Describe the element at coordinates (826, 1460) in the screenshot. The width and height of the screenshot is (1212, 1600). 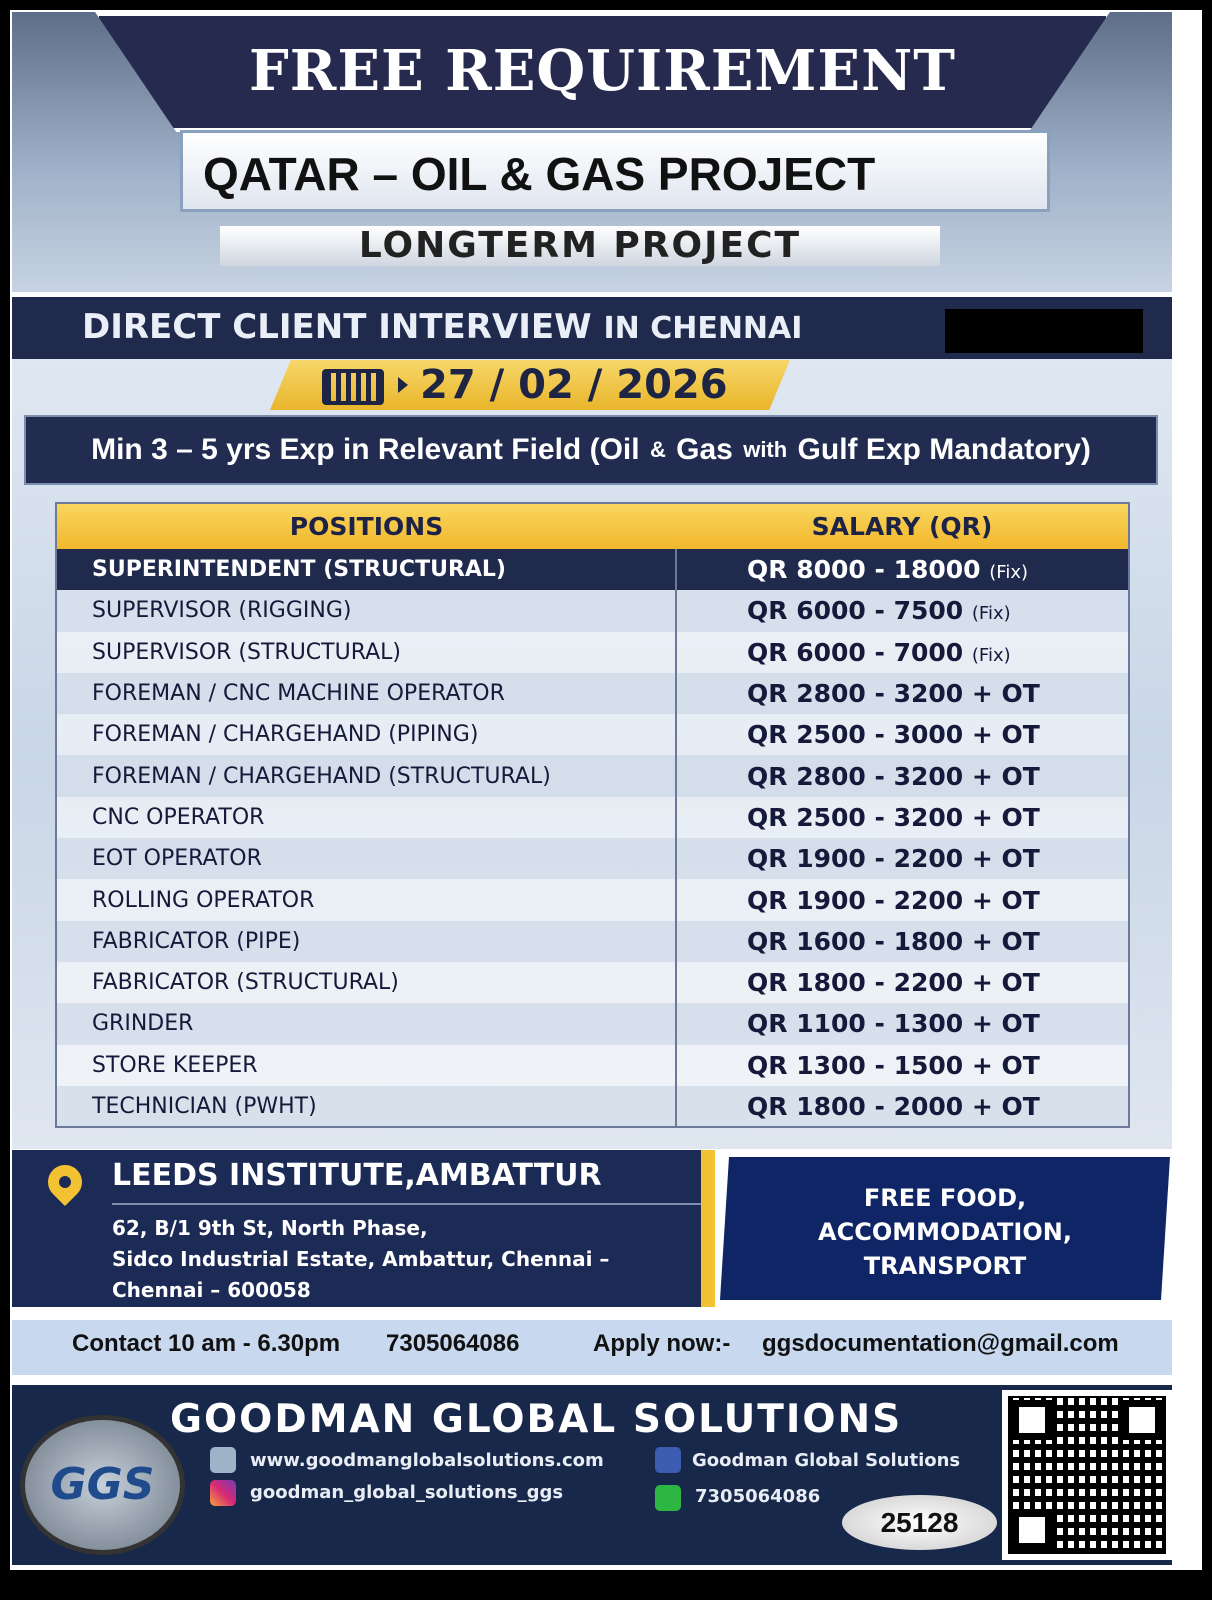
I see `facebook-link: Goodman Global Solutions` at that location.